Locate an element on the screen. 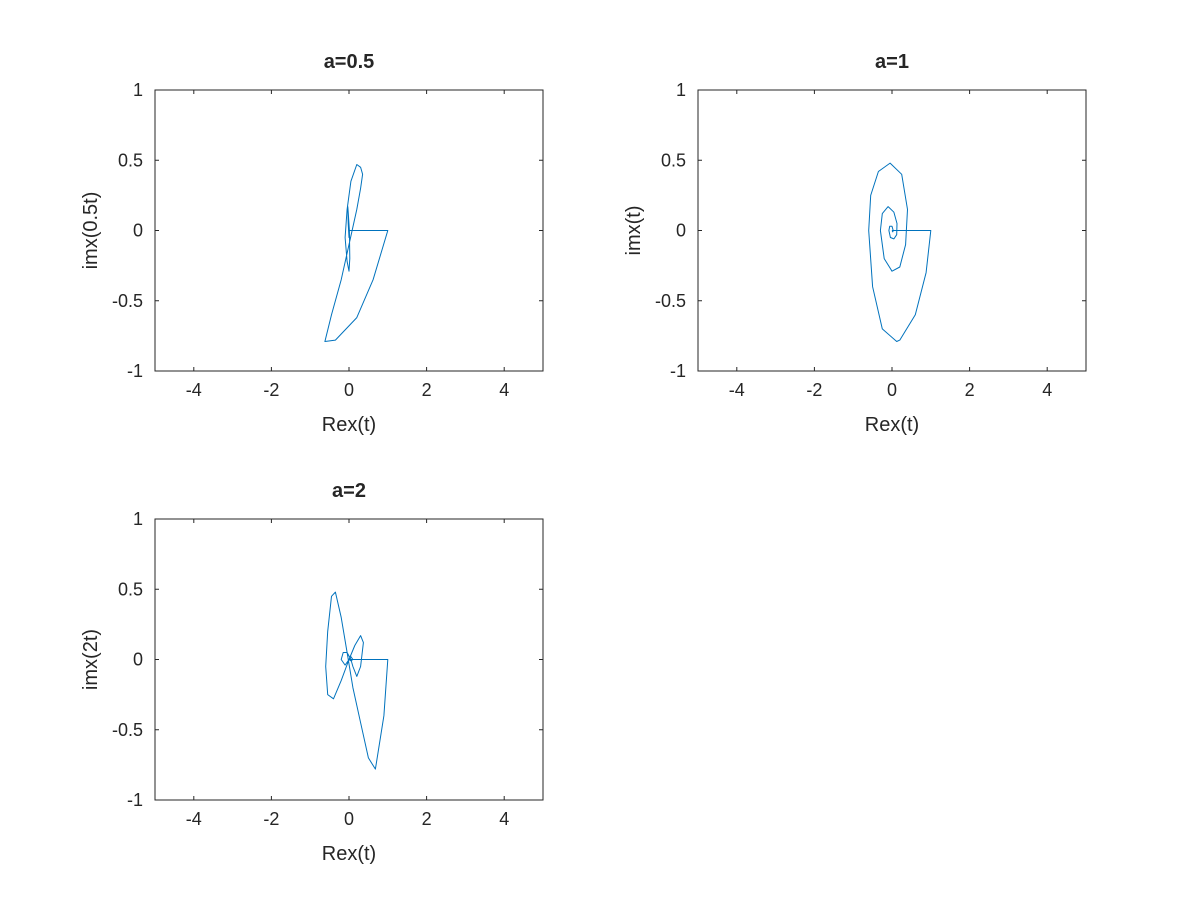 The height and width of the screenshot is (900, 1200). subplot-title: a=0.5 is located at coordinates (349, 62).